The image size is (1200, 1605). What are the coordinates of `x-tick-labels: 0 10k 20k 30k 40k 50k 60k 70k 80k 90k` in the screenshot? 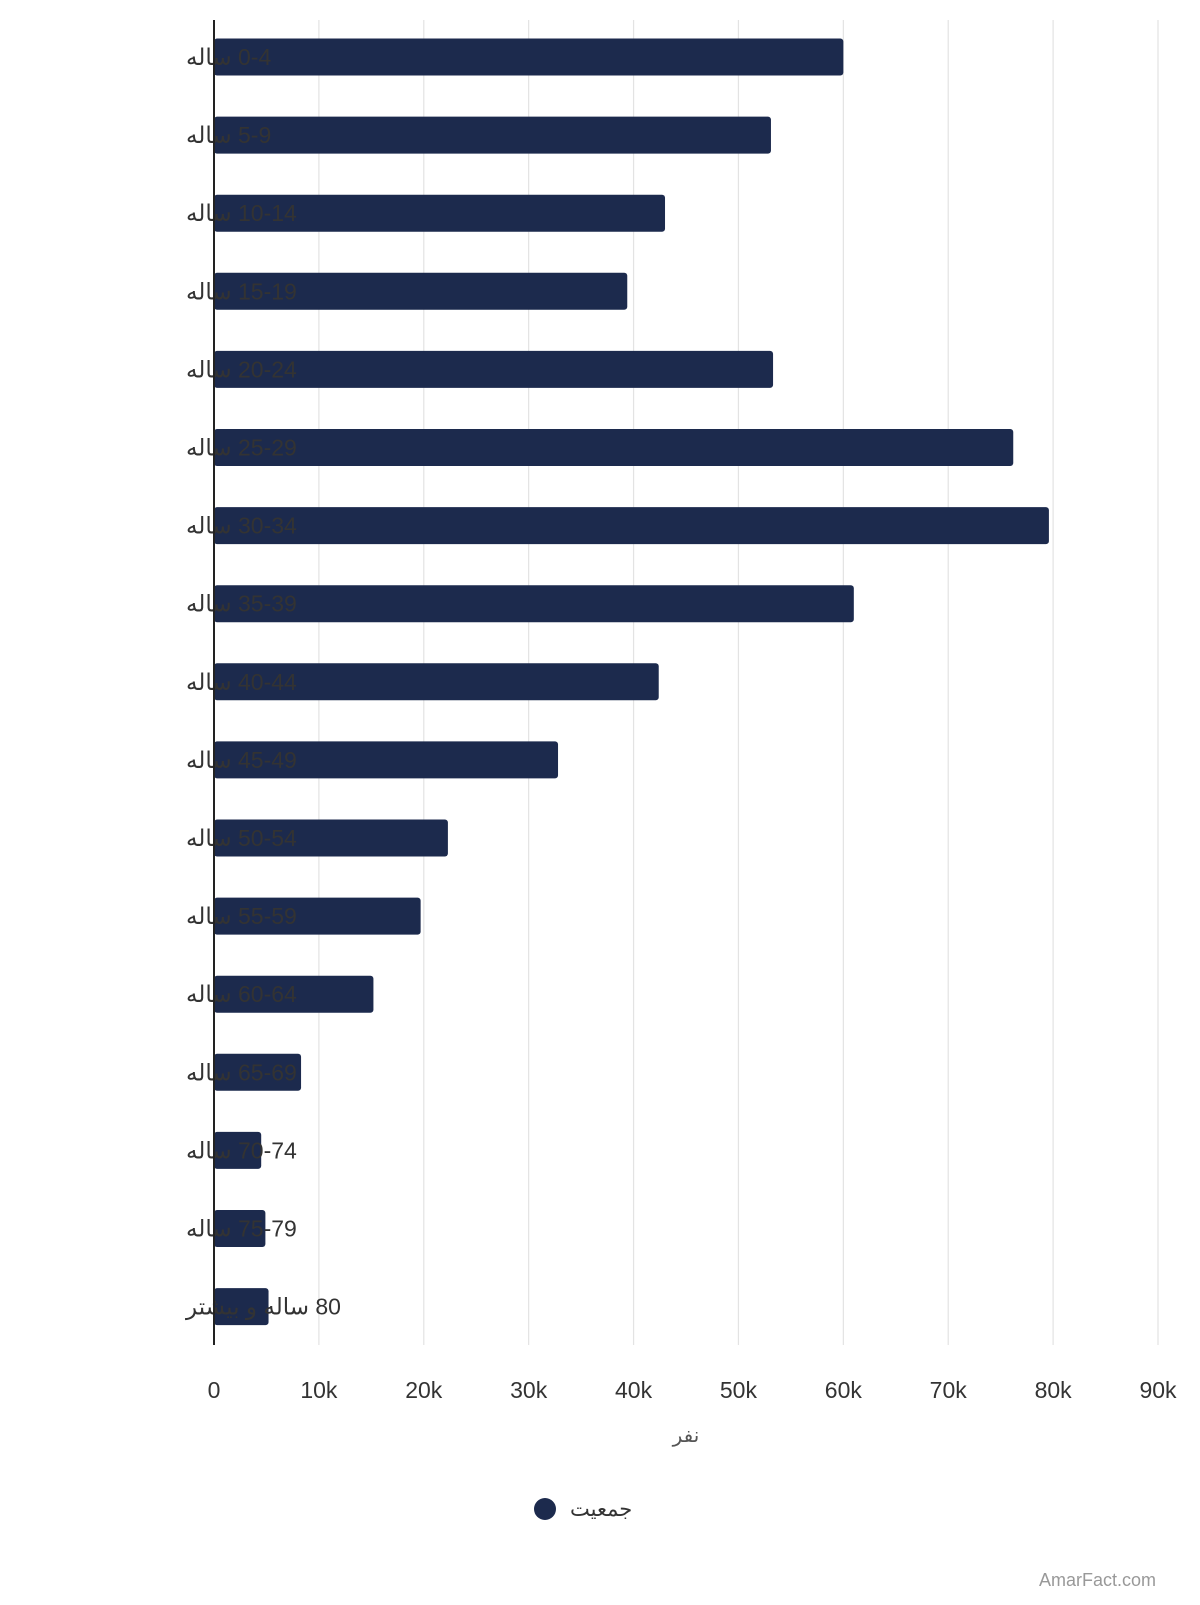 It's located at (692, 1390).